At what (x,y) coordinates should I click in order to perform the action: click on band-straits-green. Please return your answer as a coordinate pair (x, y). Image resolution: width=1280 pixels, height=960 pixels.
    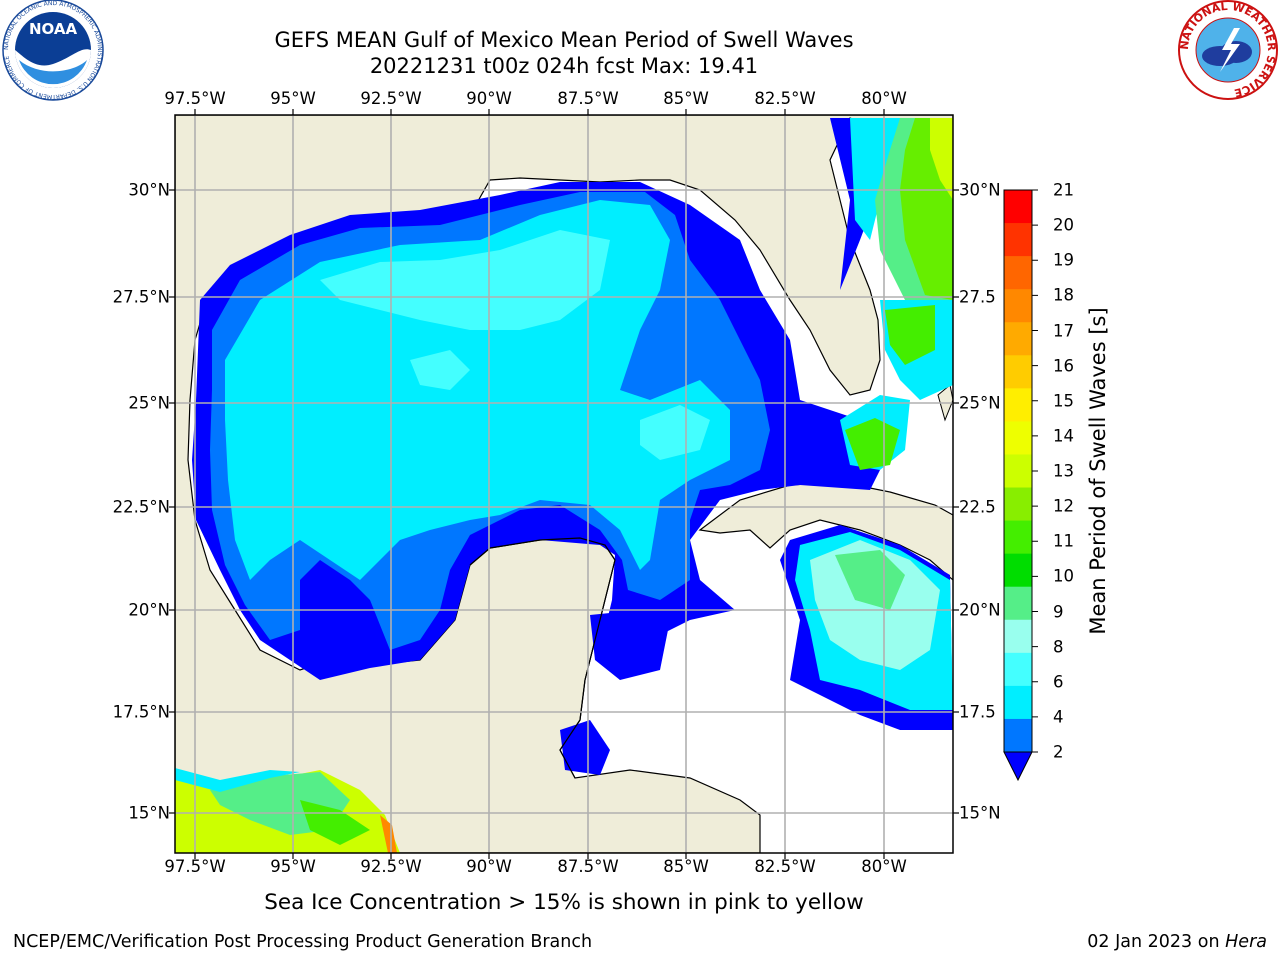
    Looking at the image, I should click on (910, 335).